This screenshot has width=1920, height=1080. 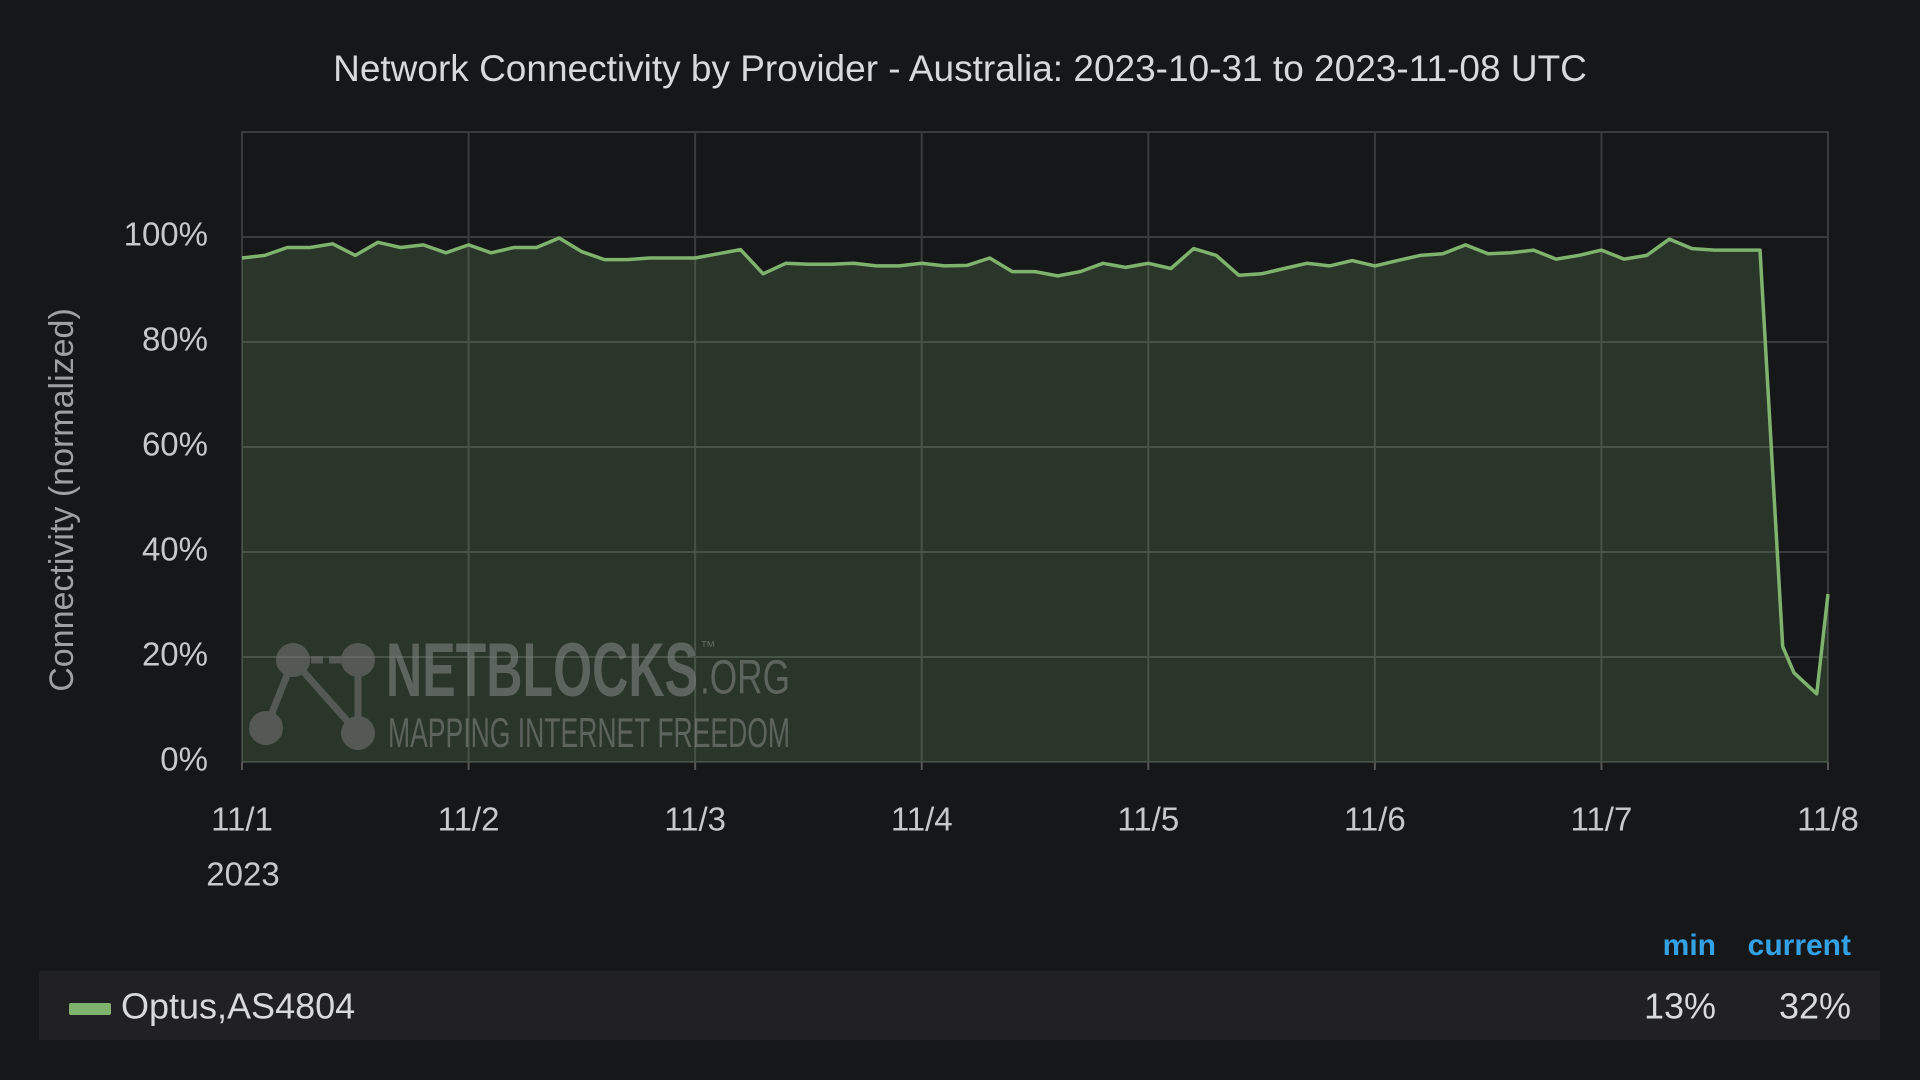 What do you see at coordinates (745, 678) in the screenshot?
I see `watermark-suffix: .ORG` at bounding box center [745, 678].